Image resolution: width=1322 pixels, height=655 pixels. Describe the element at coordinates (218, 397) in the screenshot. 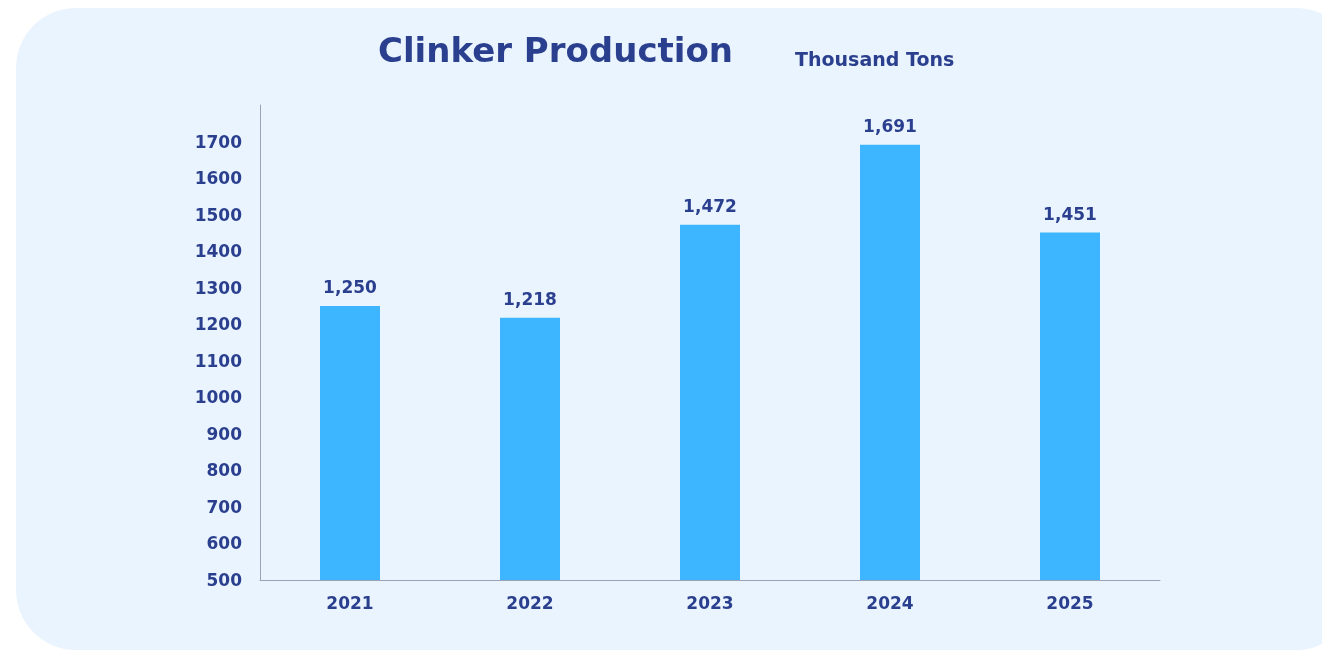

I see `y-tick-label: 1000` at that location.